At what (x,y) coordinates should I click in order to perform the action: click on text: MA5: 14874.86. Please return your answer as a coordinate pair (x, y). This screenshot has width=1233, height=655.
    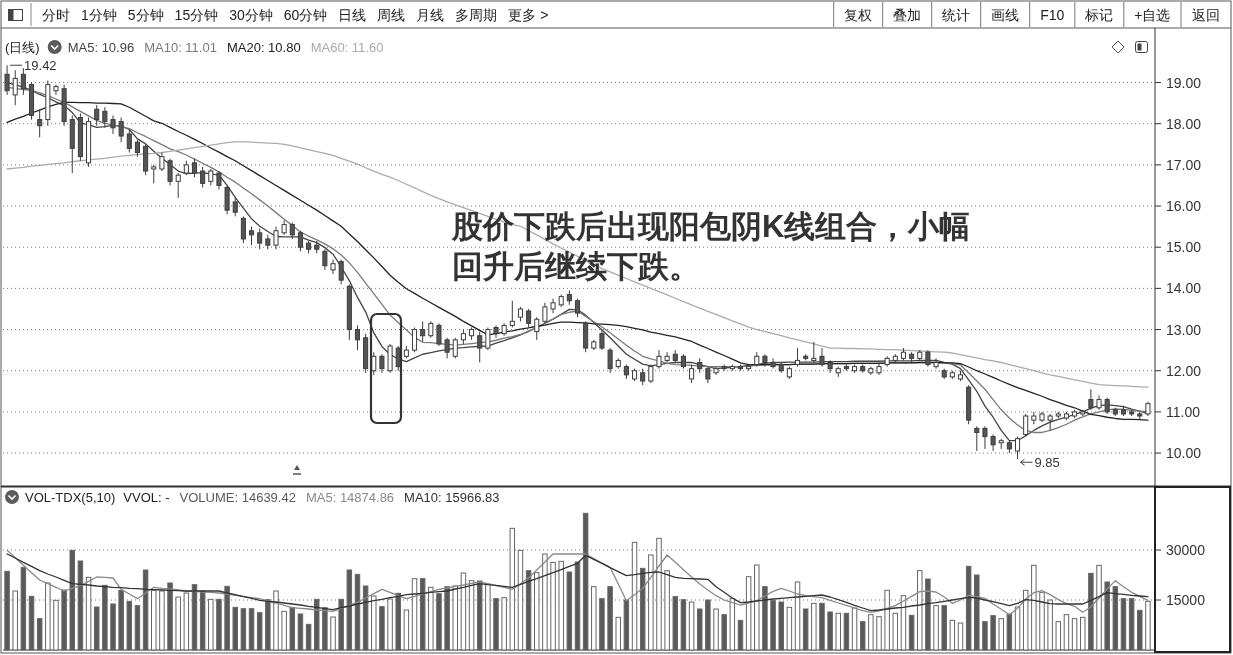
    Looking at the image, I should click on (350, 497).